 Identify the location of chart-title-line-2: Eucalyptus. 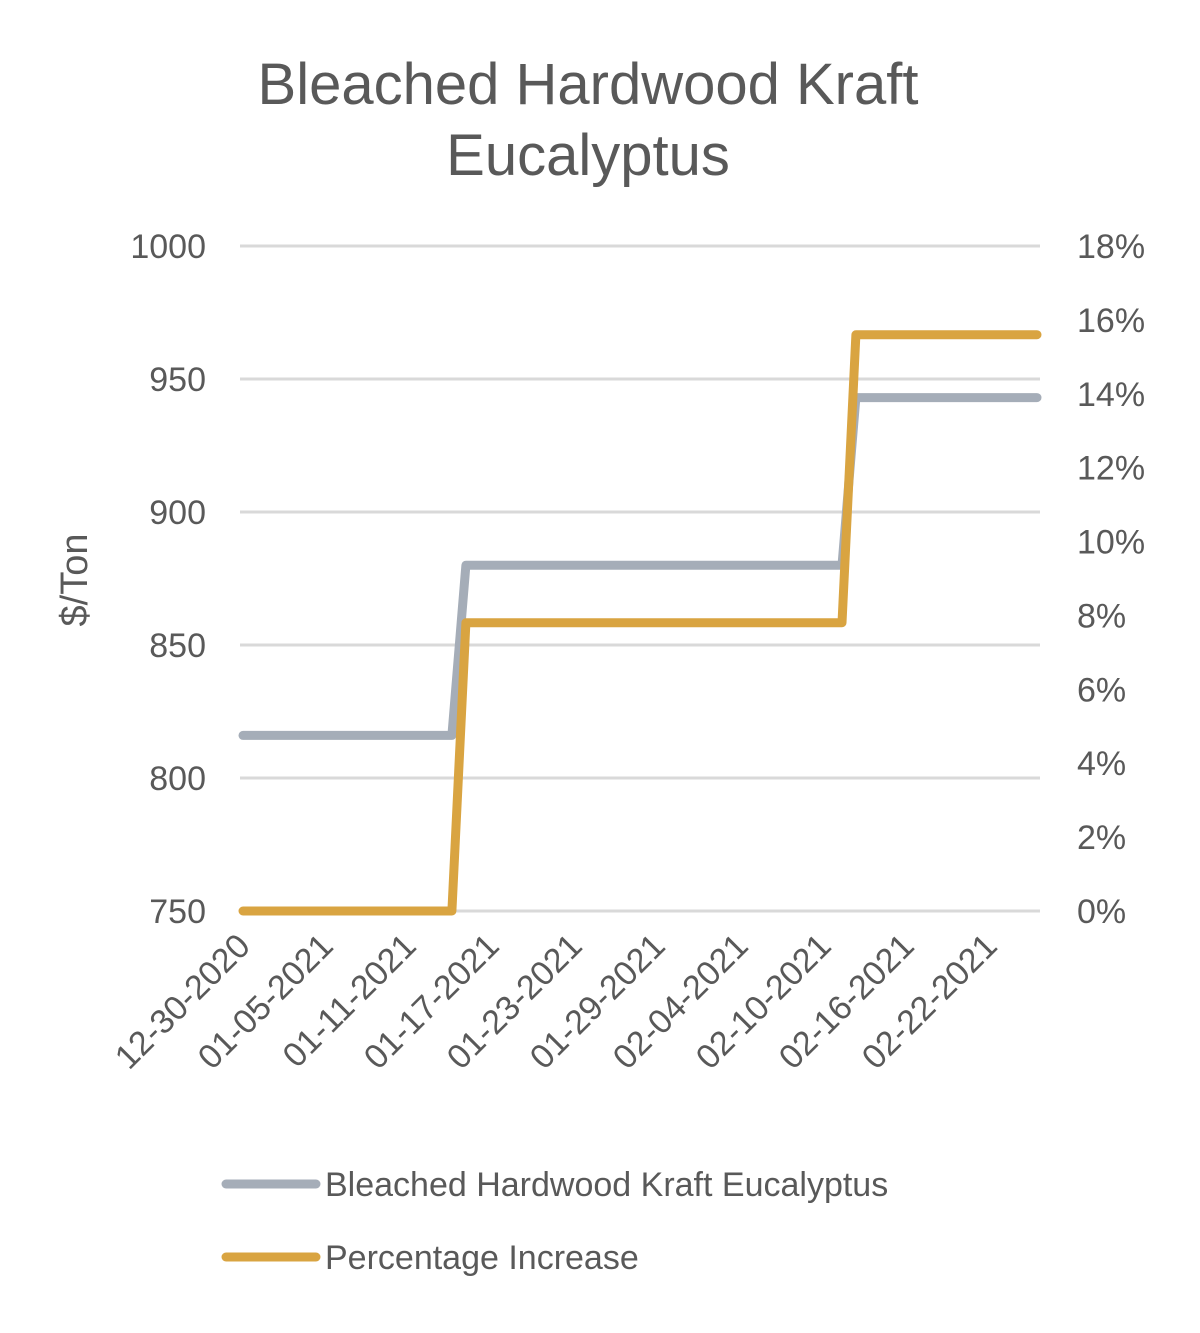
(588, 155).